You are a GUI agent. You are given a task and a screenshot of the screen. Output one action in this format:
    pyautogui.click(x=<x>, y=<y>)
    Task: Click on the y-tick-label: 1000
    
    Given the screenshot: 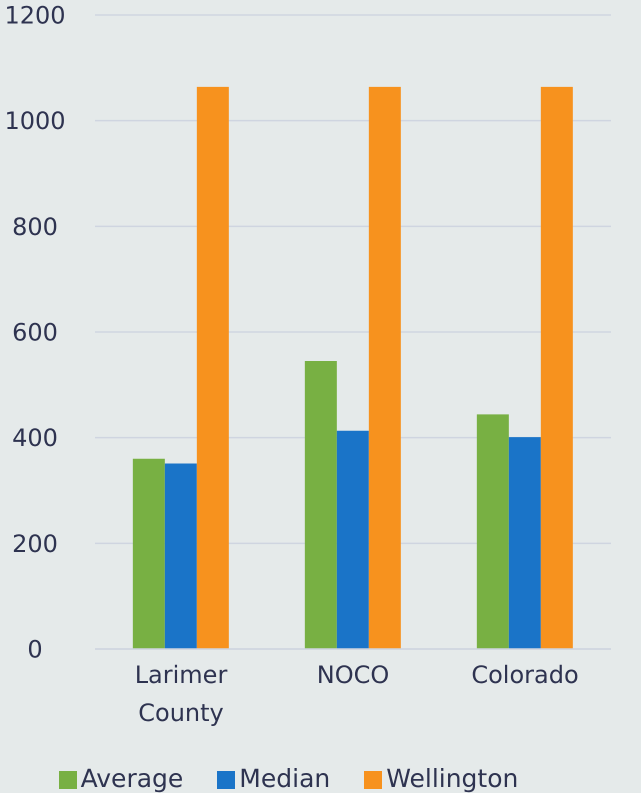 What is the action you would take?
    pyautogui.click(x=35, y=121)
    